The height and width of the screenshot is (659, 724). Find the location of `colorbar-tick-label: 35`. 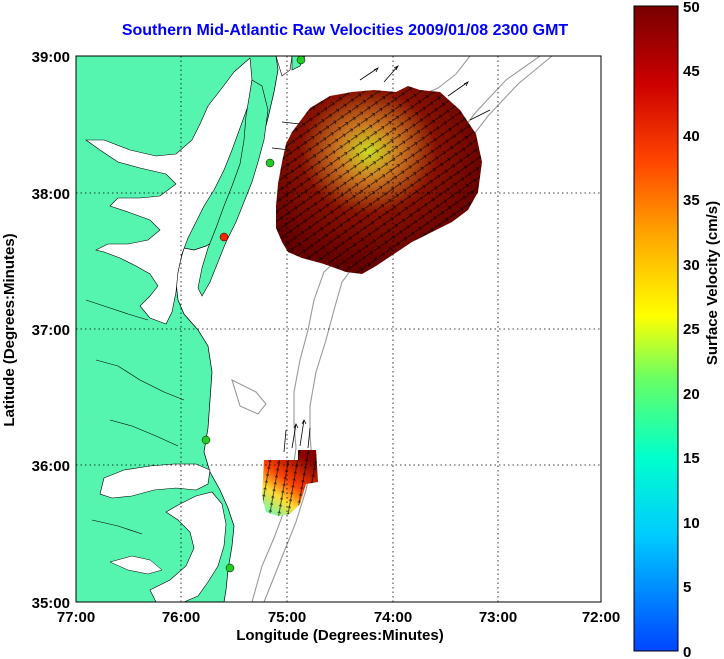

colorbar-tick-label: 35 is located at coordinates (691, 200).